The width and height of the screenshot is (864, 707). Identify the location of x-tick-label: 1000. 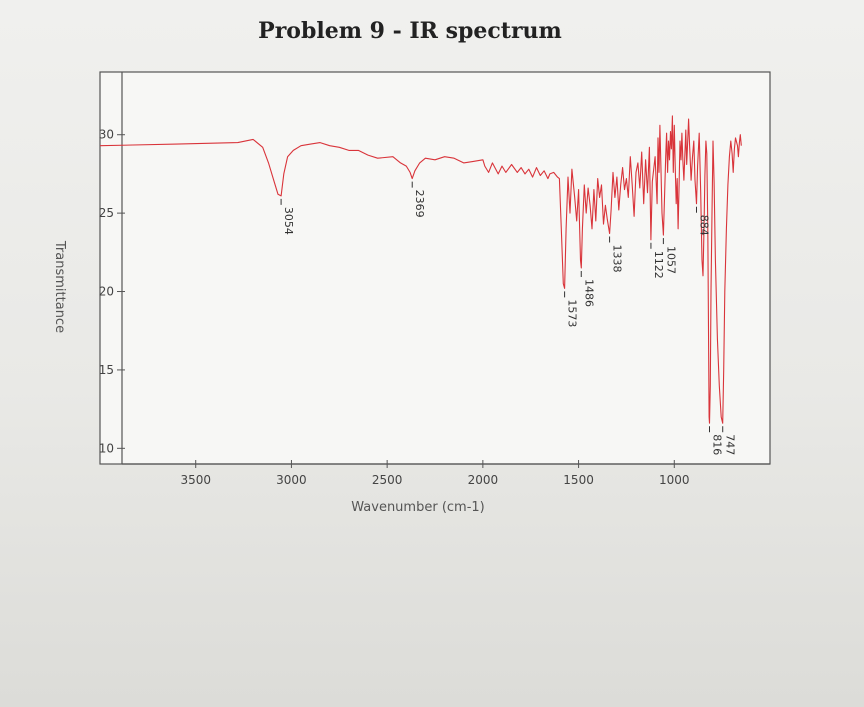
(674, 480).